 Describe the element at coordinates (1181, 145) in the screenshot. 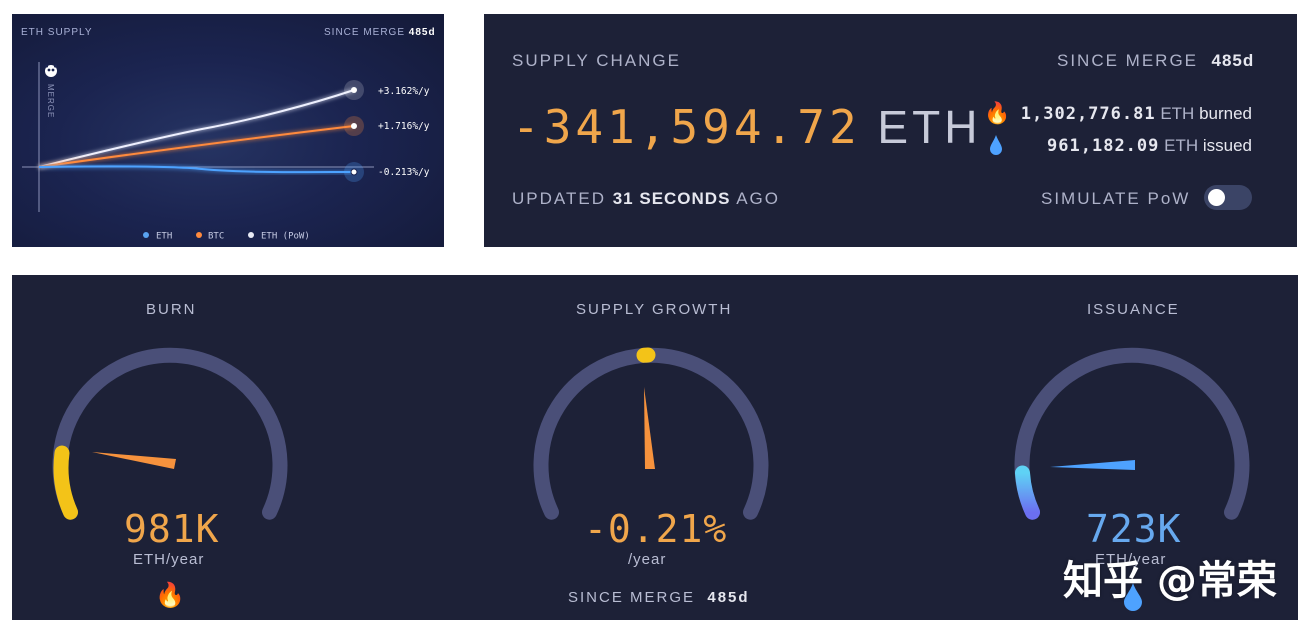

I see `issued-unit: ETH` at that location.